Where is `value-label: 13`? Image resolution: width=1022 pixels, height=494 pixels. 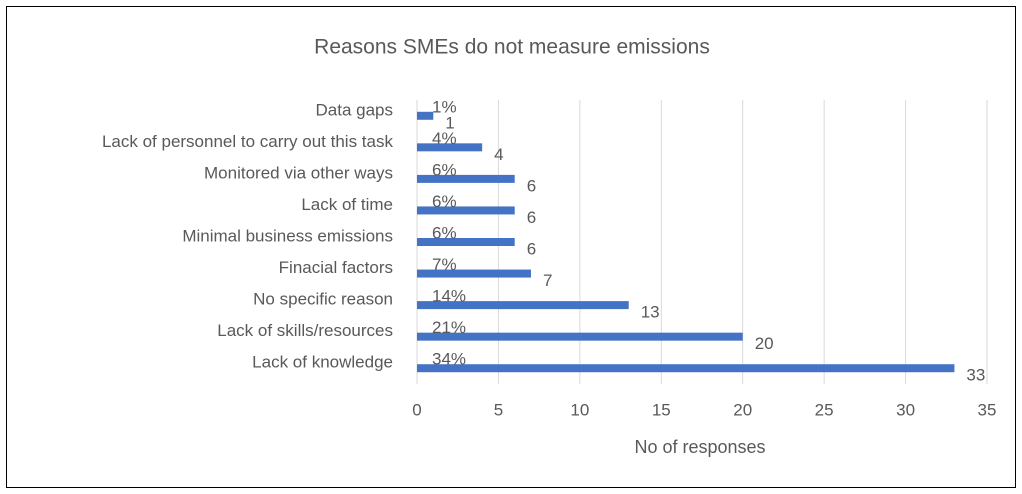
value-label: 13 is located at coordinates (650, 312).